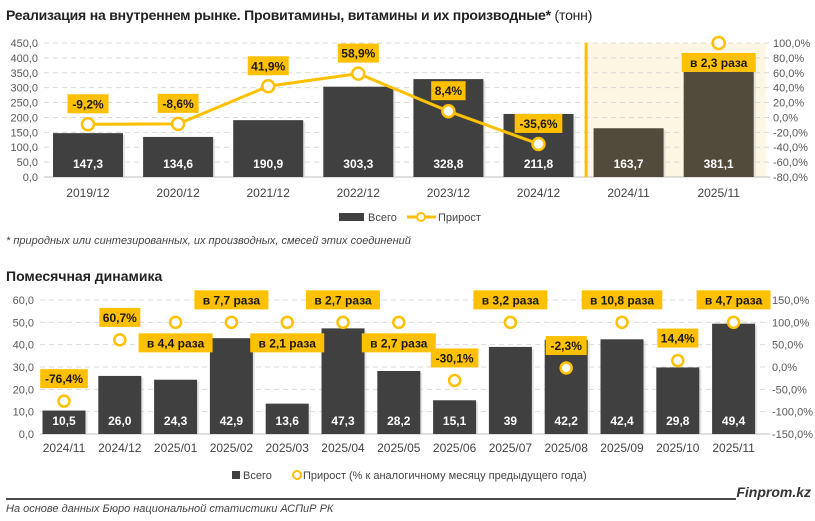  Describe the element at coordinates (734, 421) in the screenshot. I see `bar-value-label: 49,4` at that location.